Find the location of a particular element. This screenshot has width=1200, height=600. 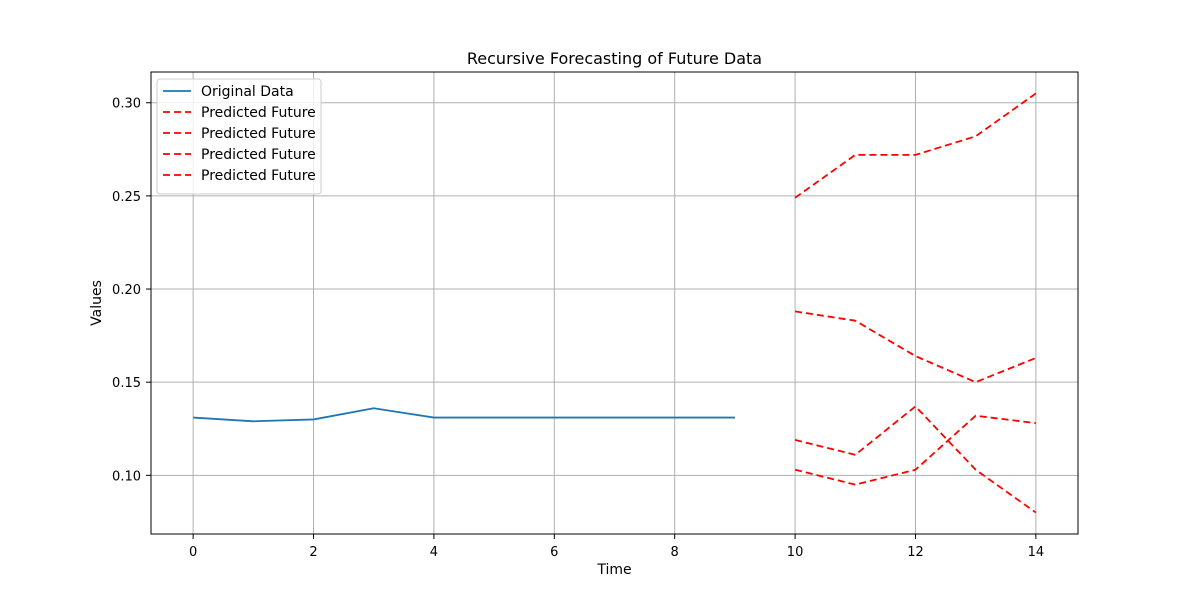

legend-label-4: Predicted Future is located at coordinates (258, 176).